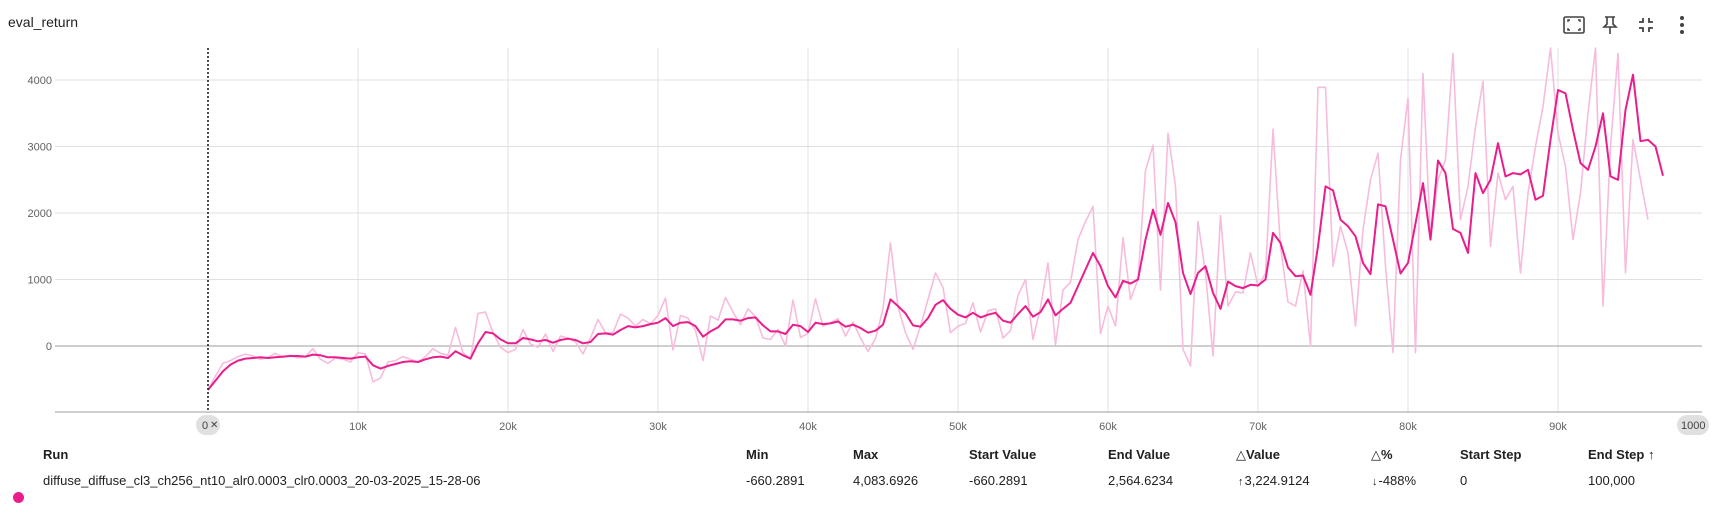 The image size is (1713, 527). What do you see at coordinates (757, 454) in the screenshot?
I see `header-min: Min` at bounding box center [757, 454].